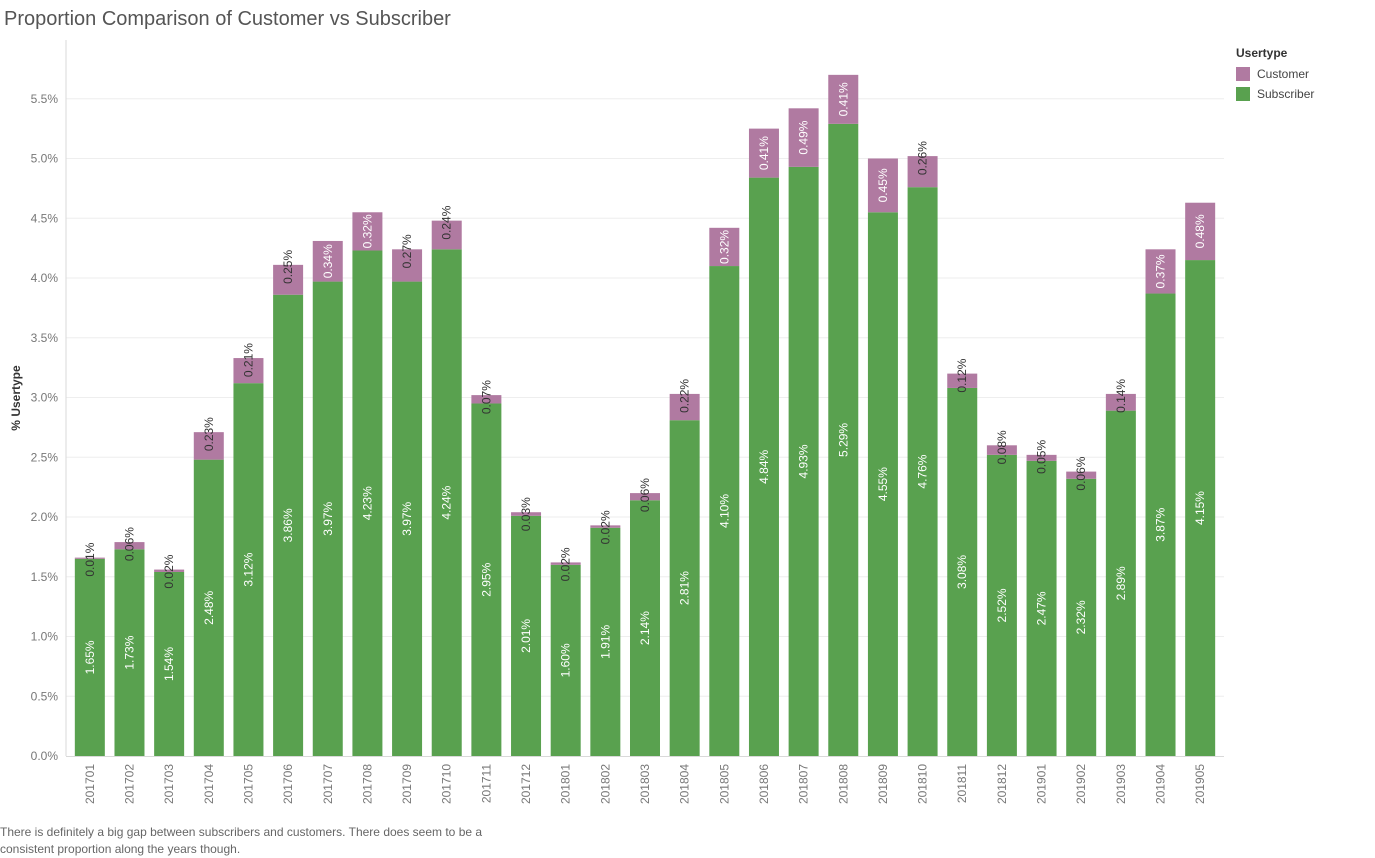 The height and width of the screenshot is (858, 1375). I want to click on data-label-subscriber: 3.08%, so click(962, 572).